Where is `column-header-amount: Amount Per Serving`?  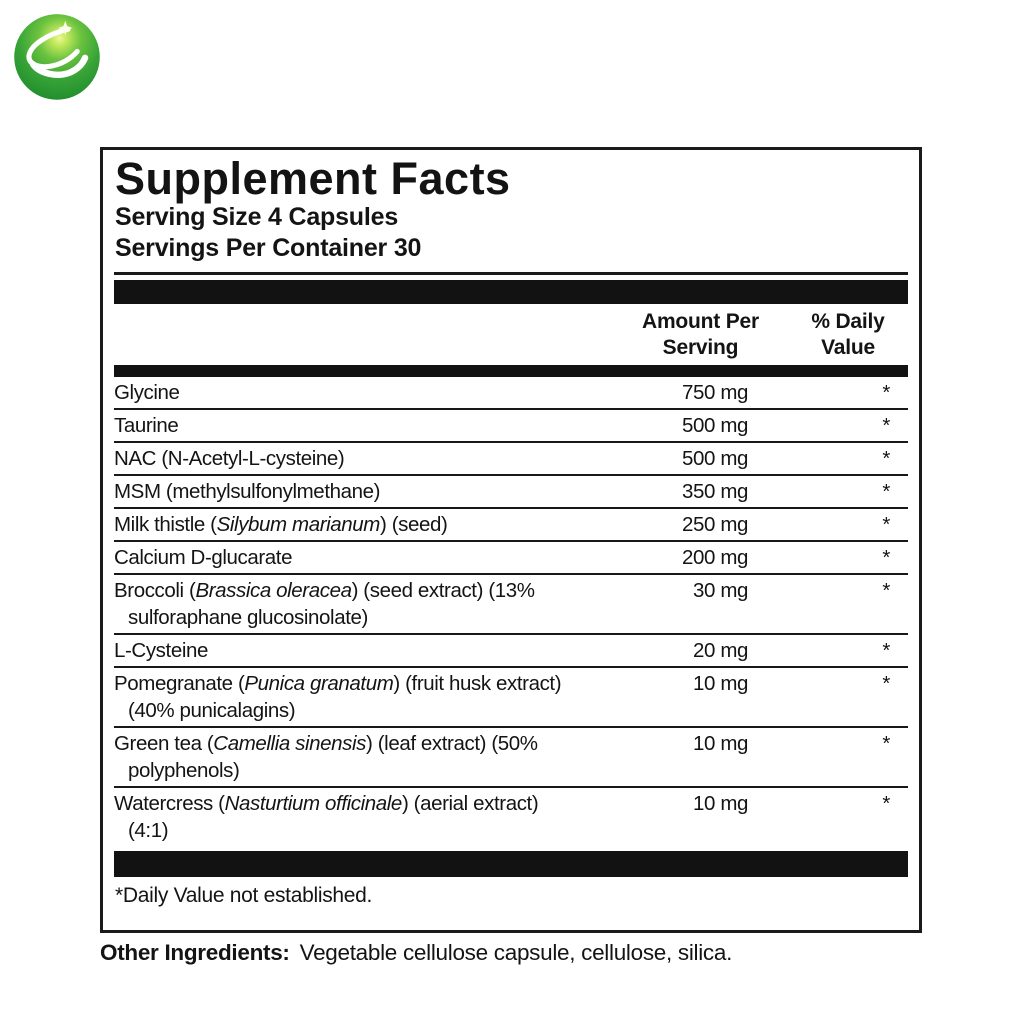 column-header-amount: Amount Per Serving is located at coordinates (700, 334).